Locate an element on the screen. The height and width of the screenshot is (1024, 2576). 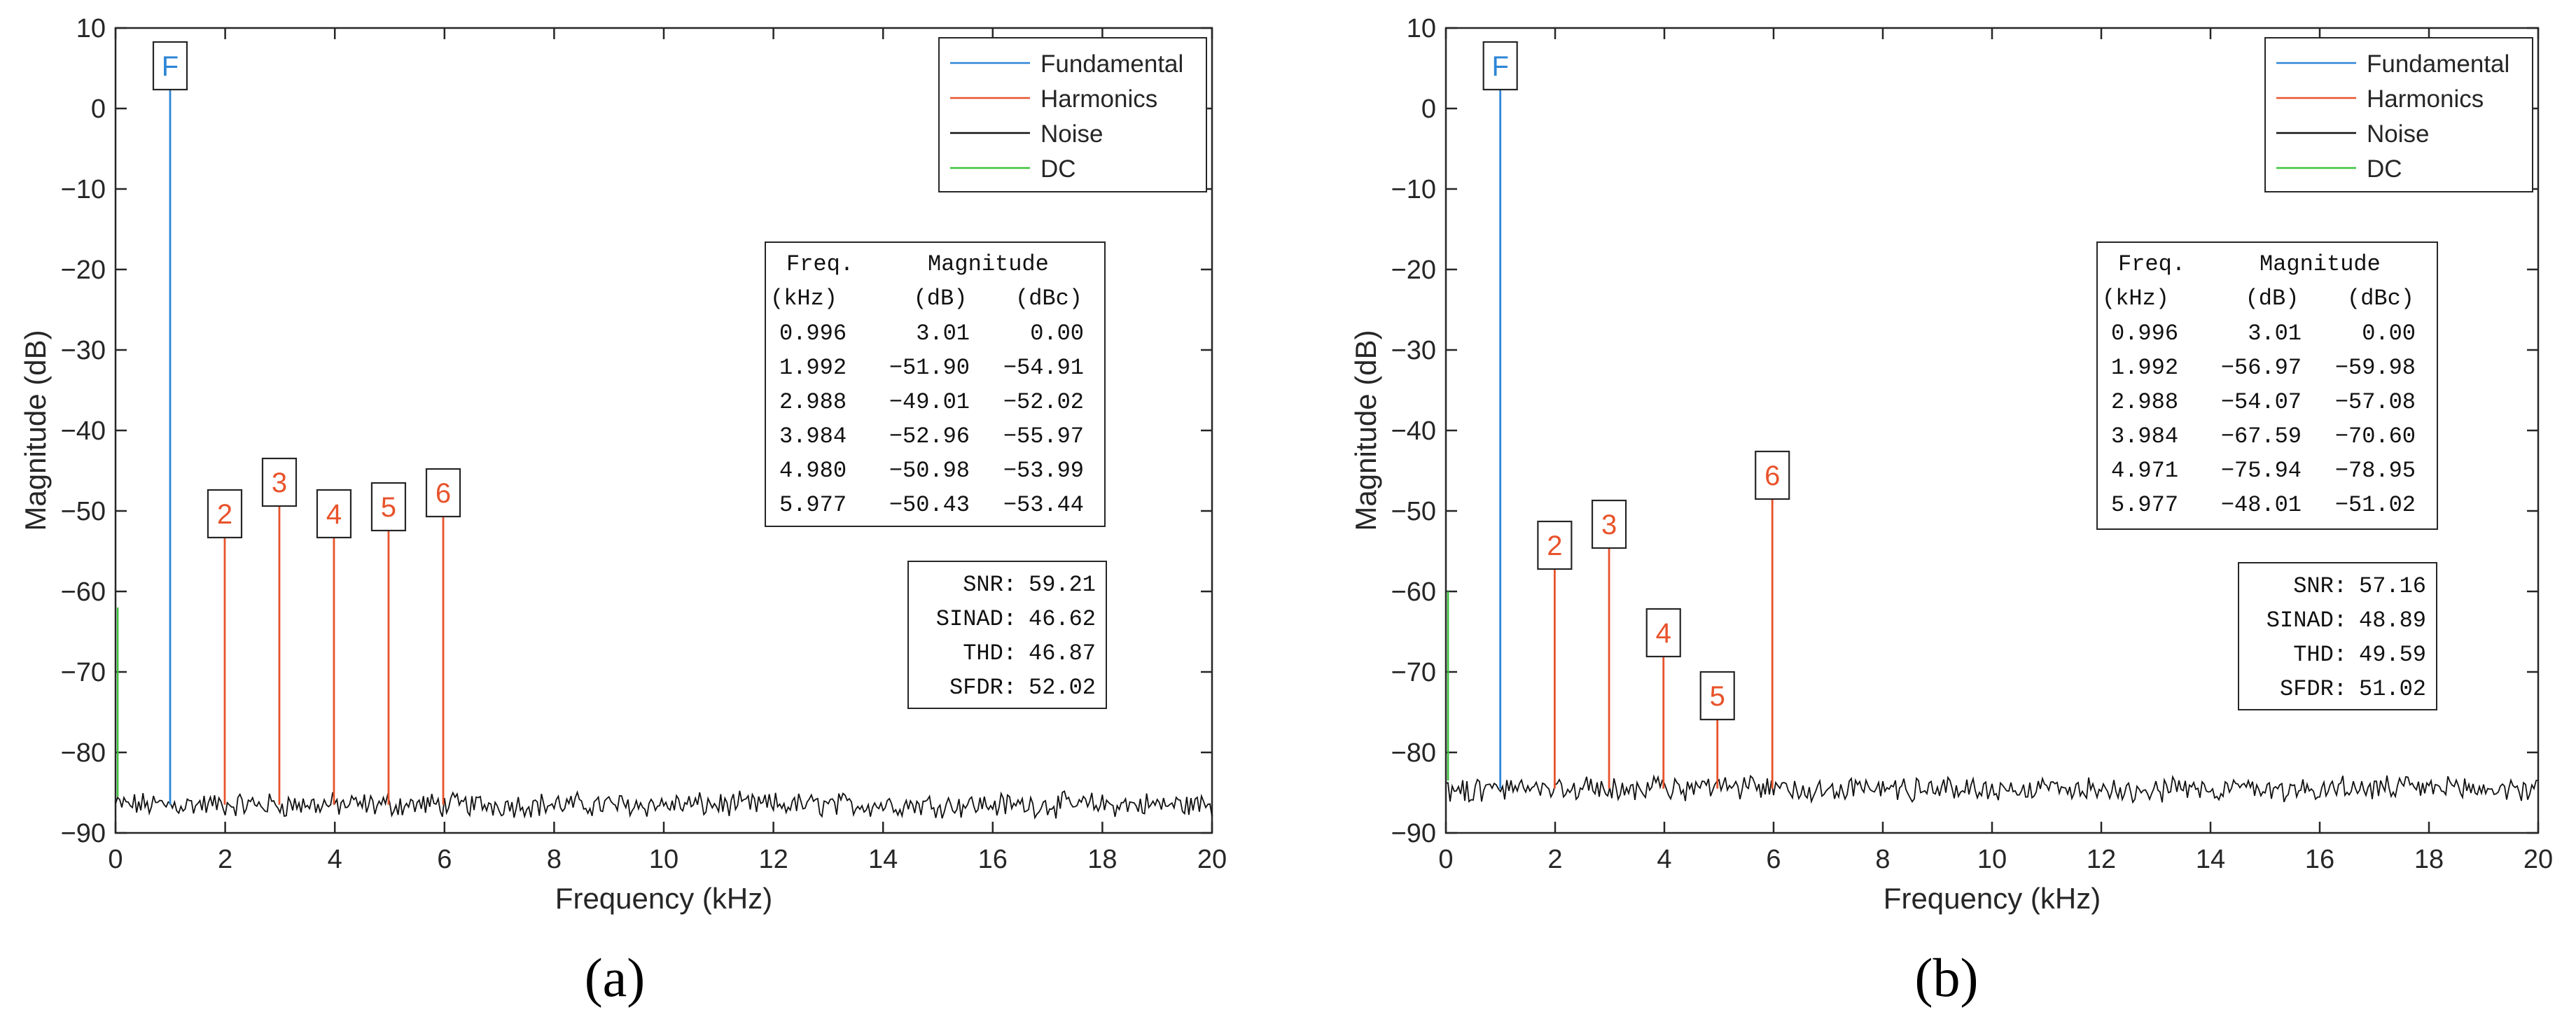
table-cell-dbc: −52.02 is located at coordinates (1043, 402).